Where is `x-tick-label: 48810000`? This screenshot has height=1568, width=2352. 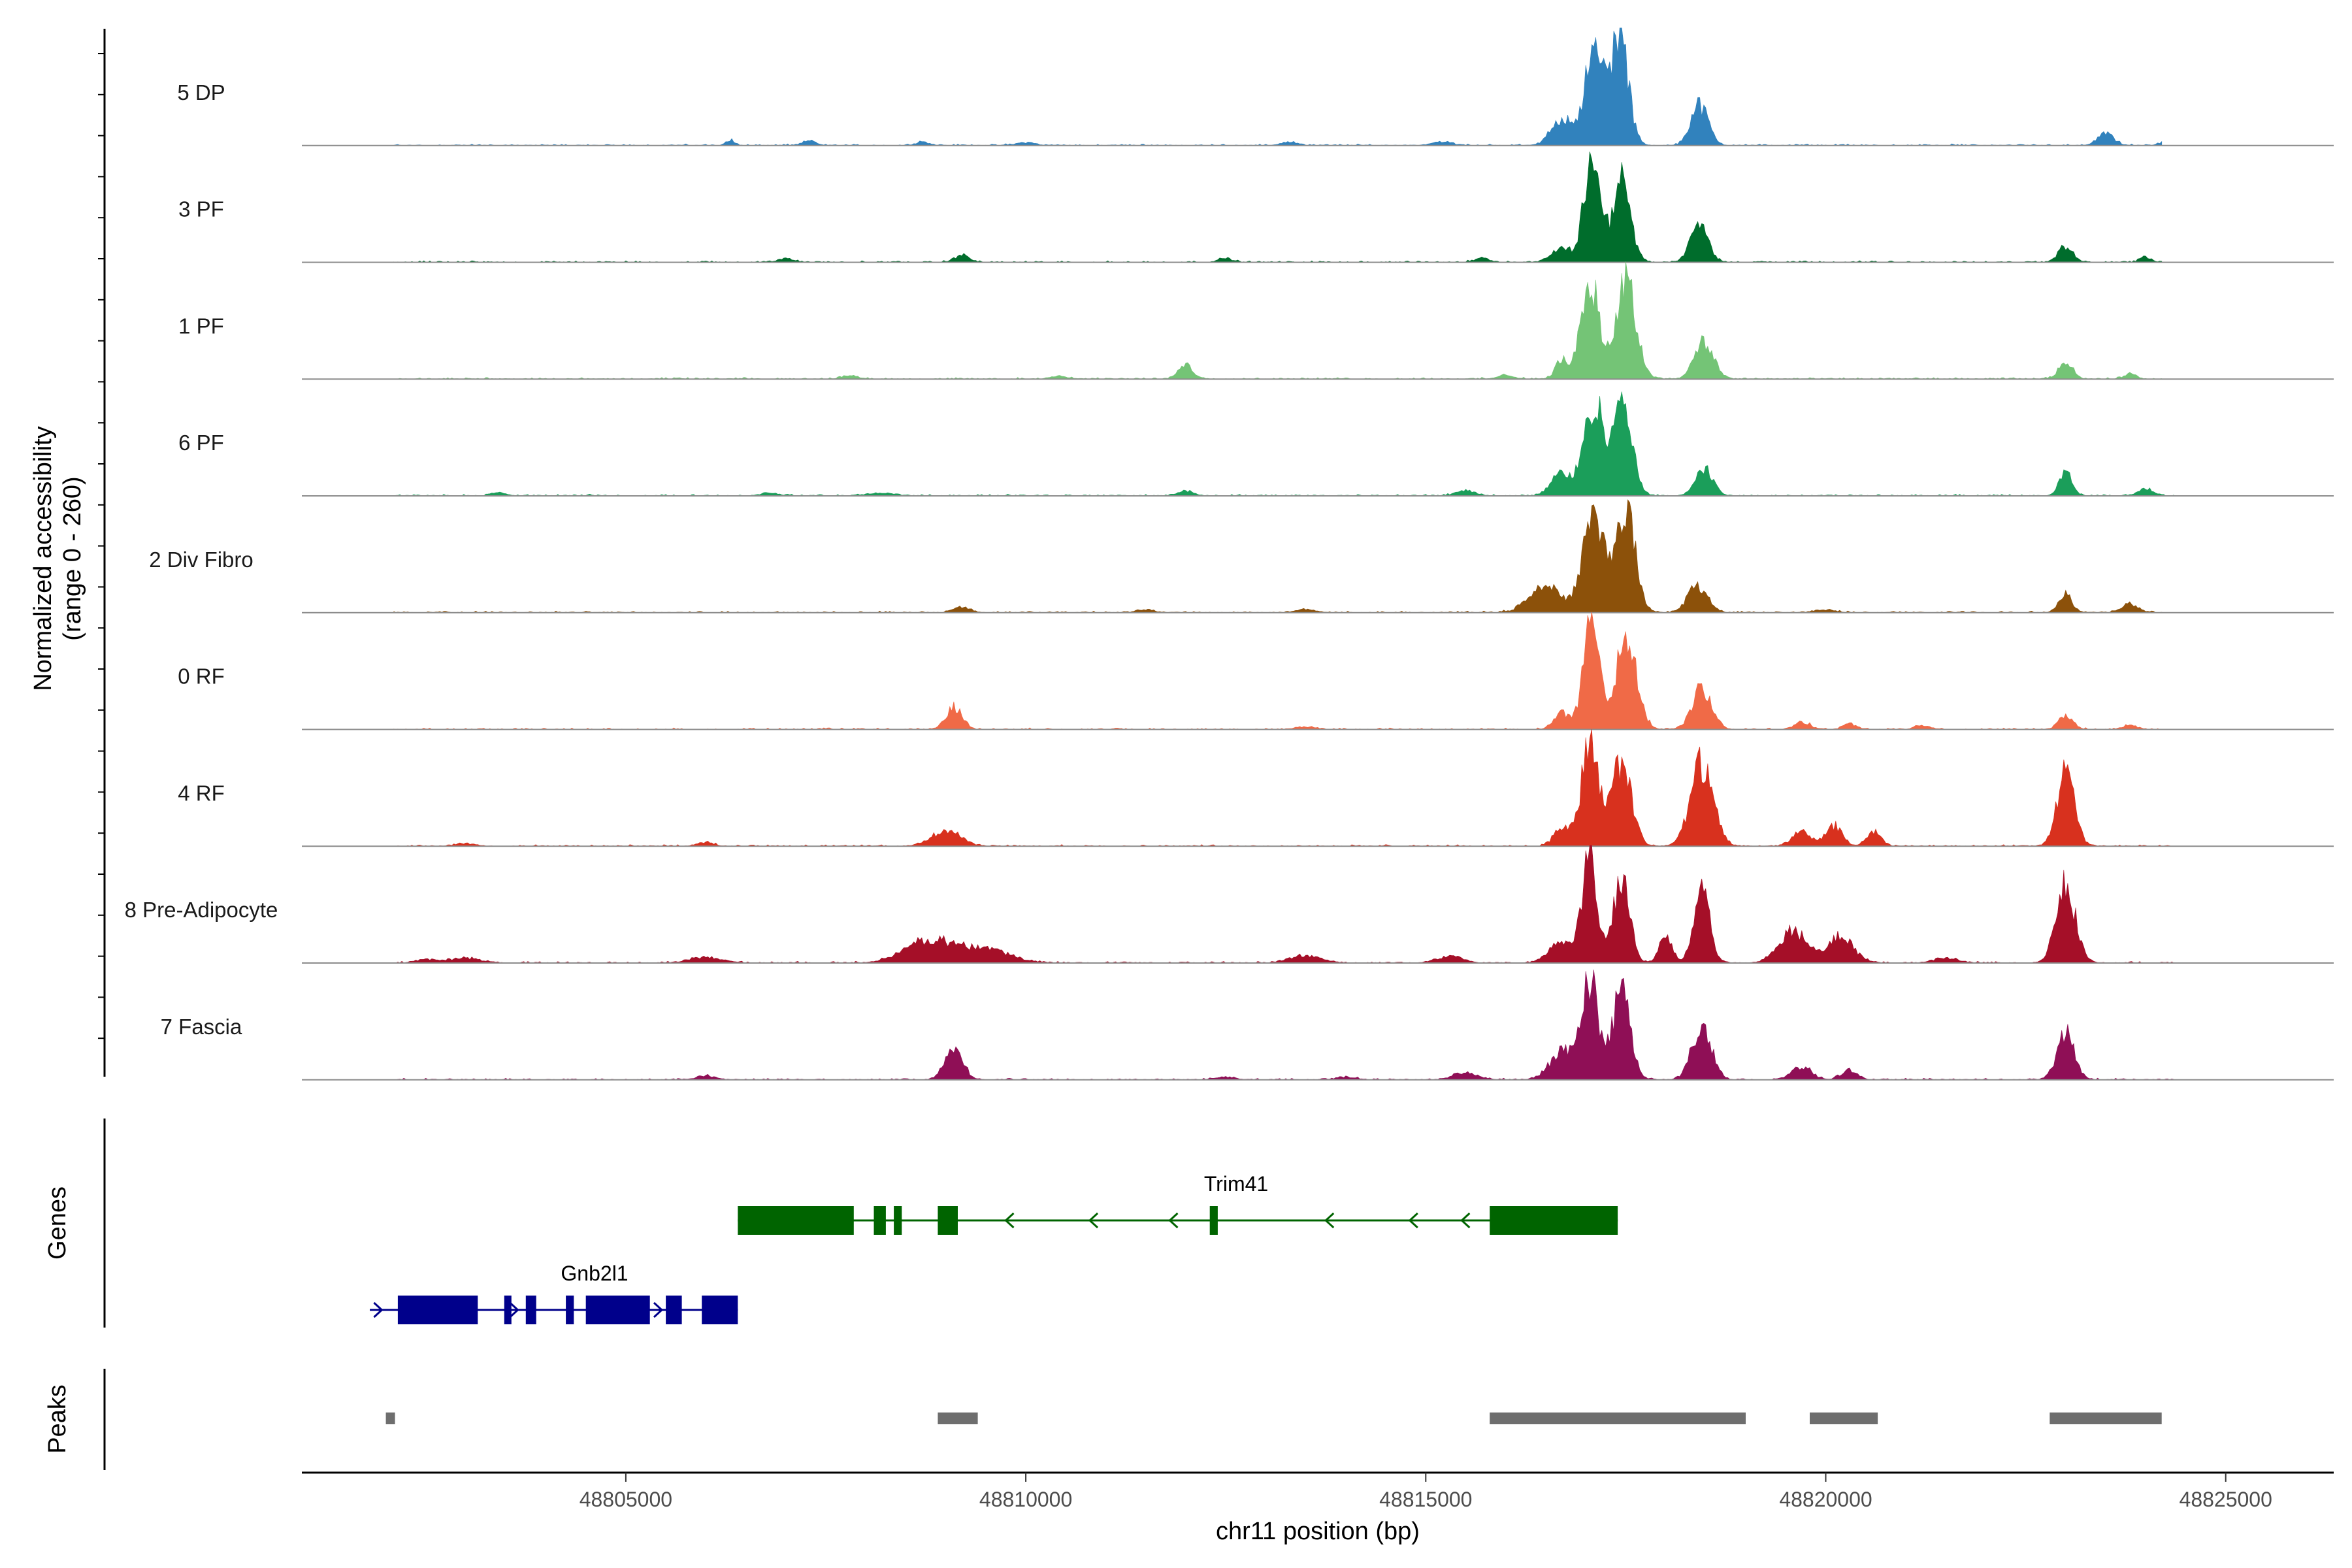
x-tick-label: 48810000 is located at coordinates (1025, 1499).